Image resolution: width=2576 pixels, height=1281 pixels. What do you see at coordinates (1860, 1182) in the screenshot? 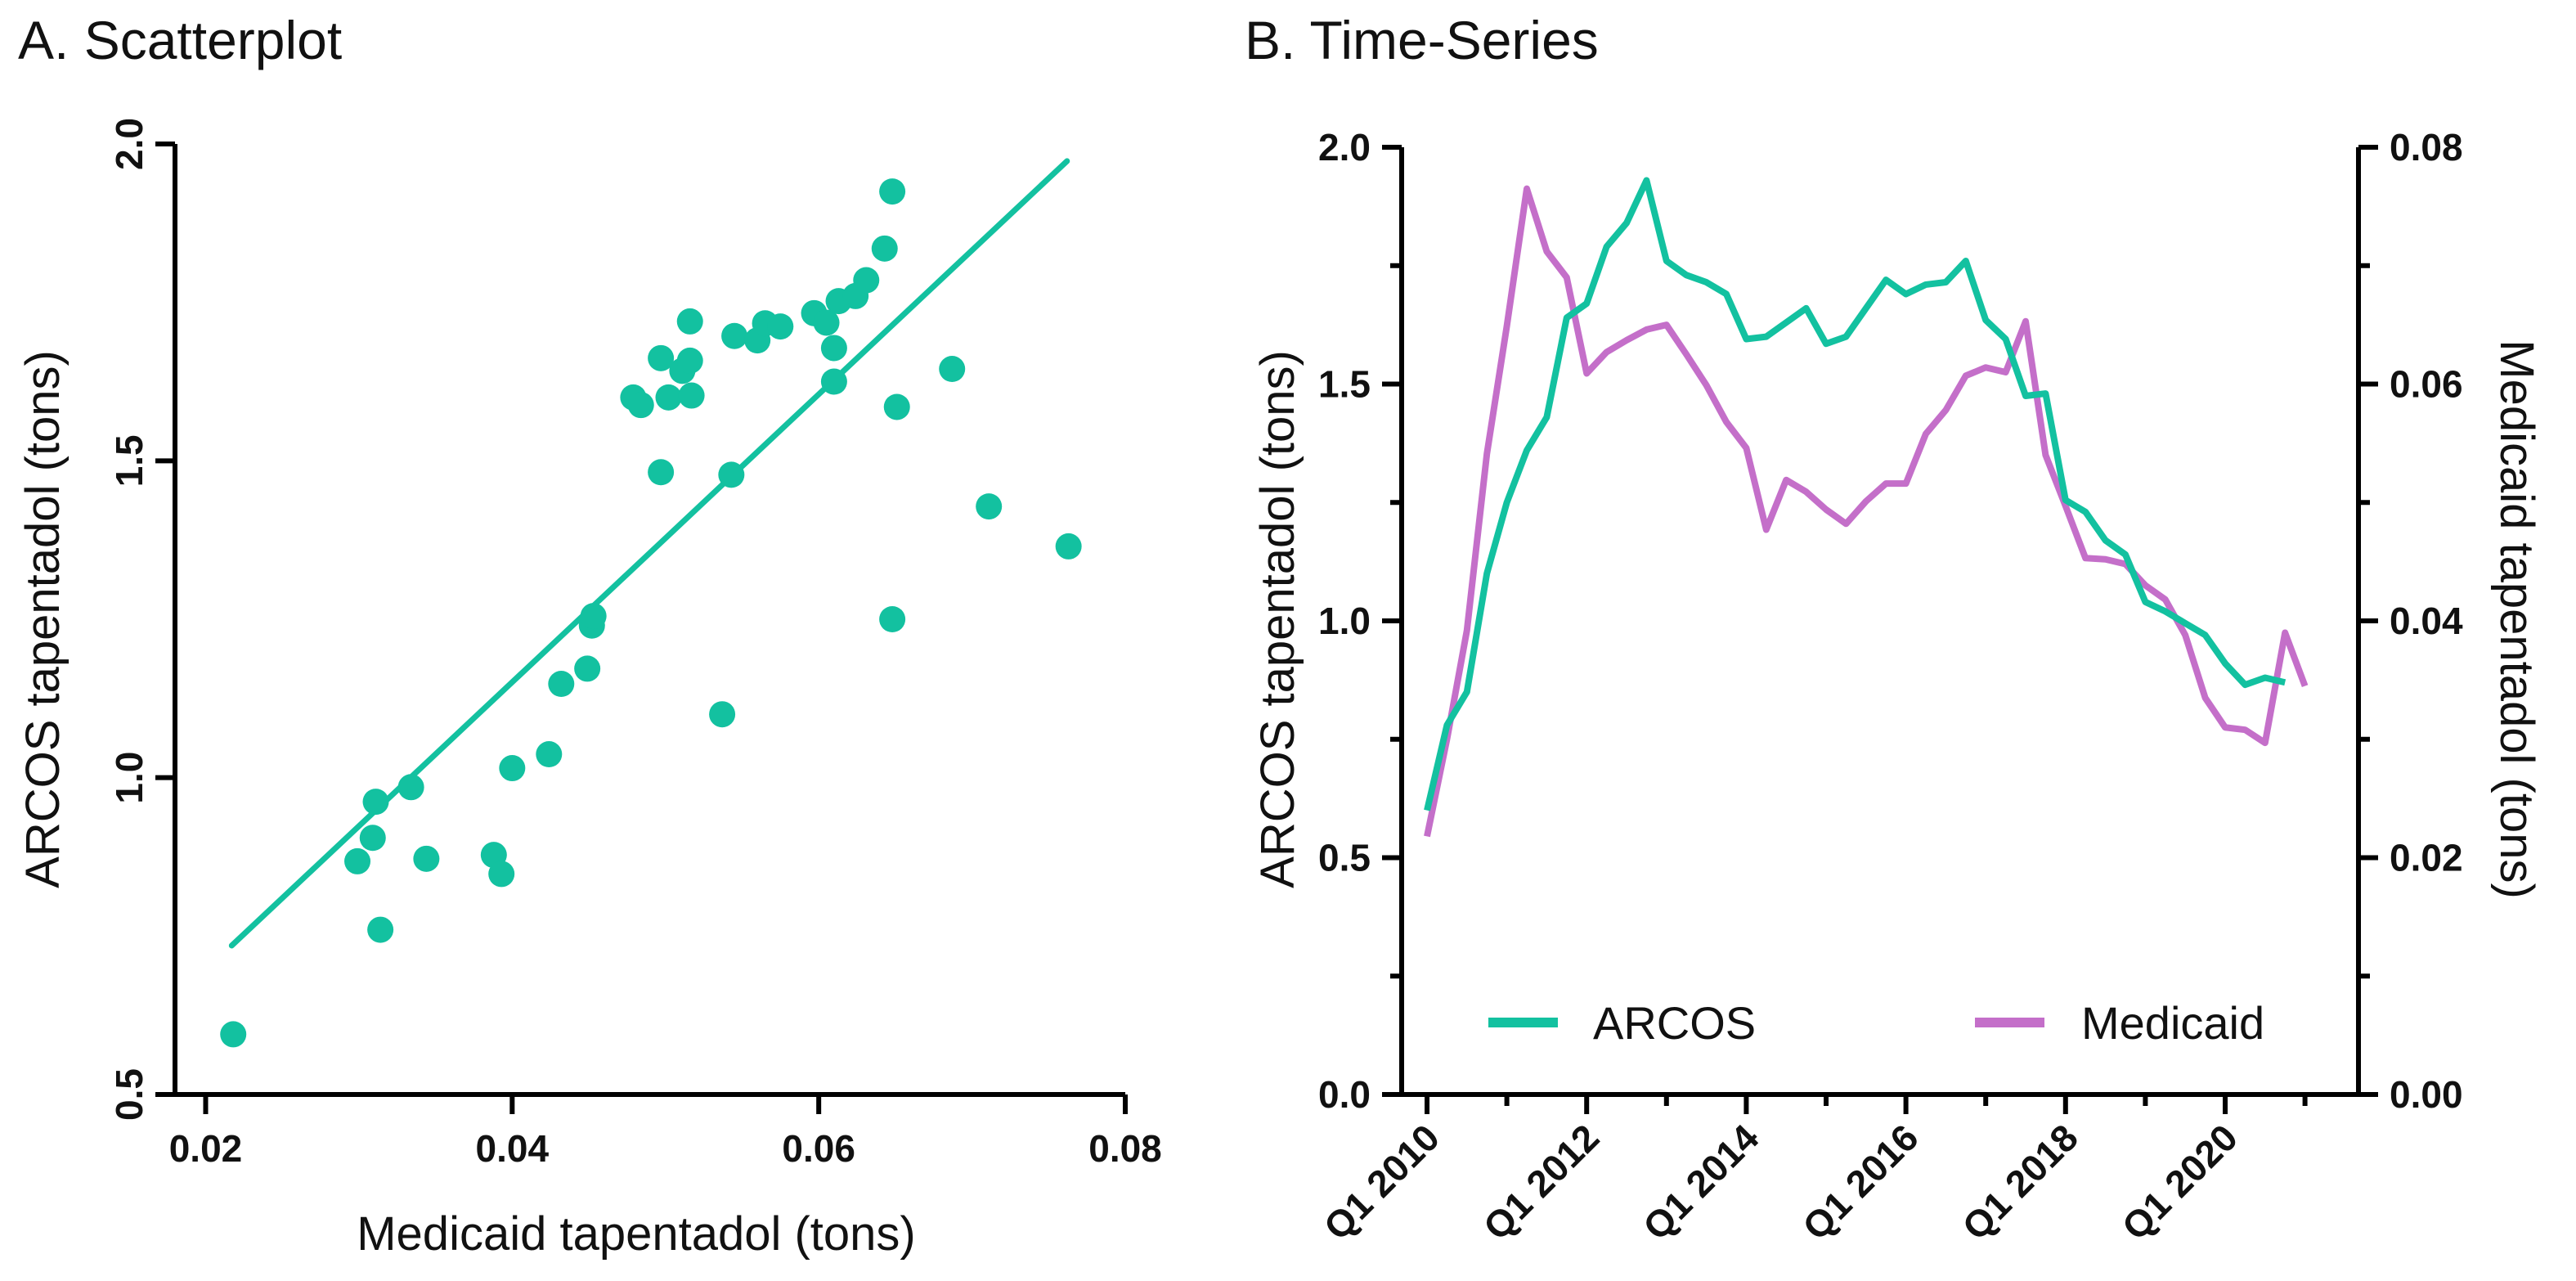
I see `timeseries-x-tick-label: Q1 2016` at bounding box center [1860, 1182].